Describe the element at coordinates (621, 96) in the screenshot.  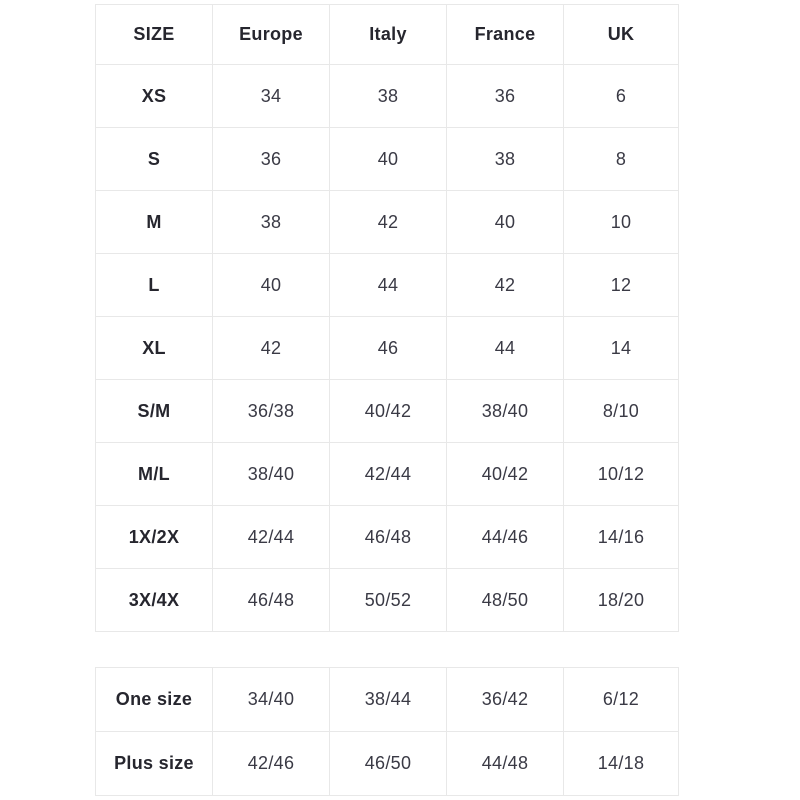
I see `uk-cell: 6` at that location.